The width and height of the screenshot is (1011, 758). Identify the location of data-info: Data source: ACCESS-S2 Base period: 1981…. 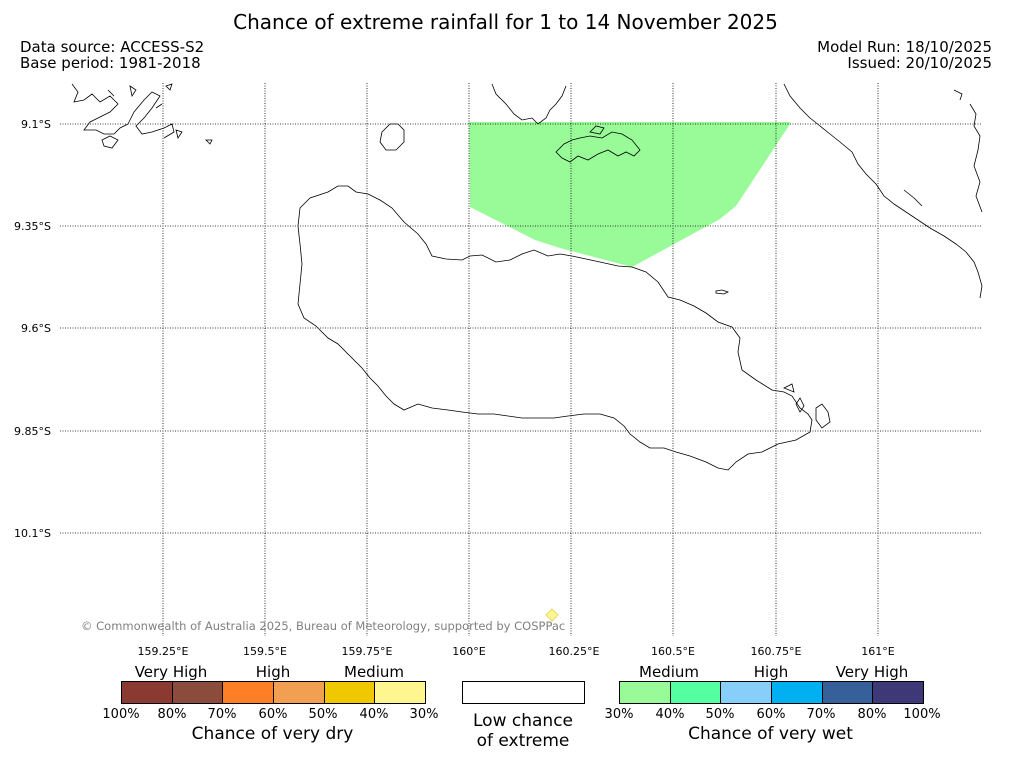
(112, 55).